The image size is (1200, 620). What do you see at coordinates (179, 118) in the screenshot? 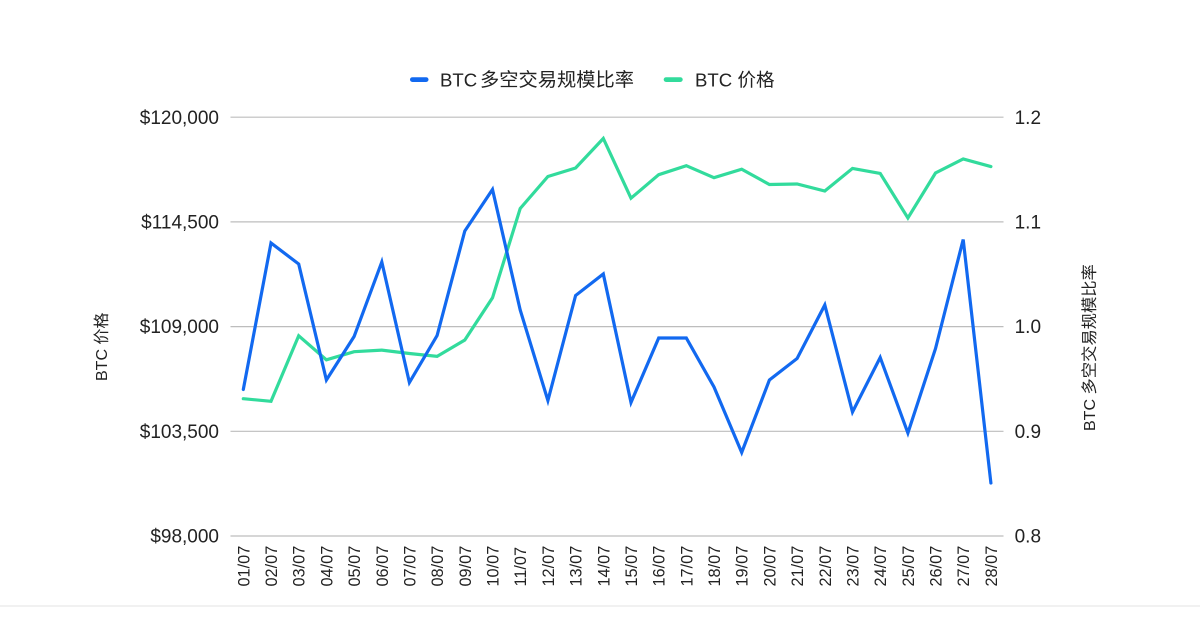
I see `svg-text: $120,000` at bounding box center [179, 118].